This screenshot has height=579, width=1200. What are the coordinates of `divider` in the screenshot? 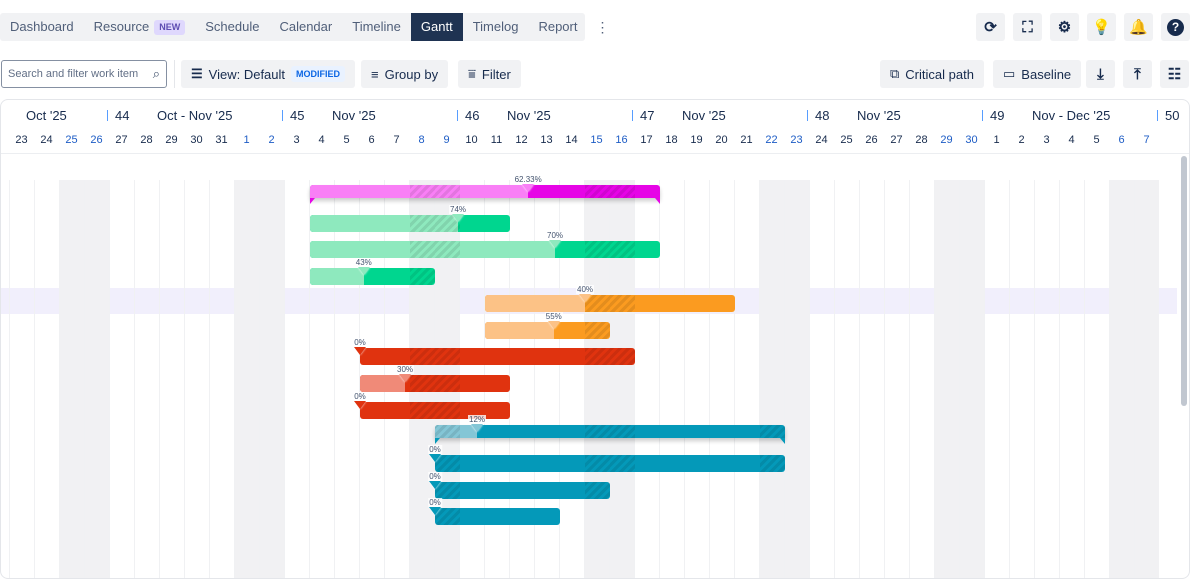 It's located at (174, 74).